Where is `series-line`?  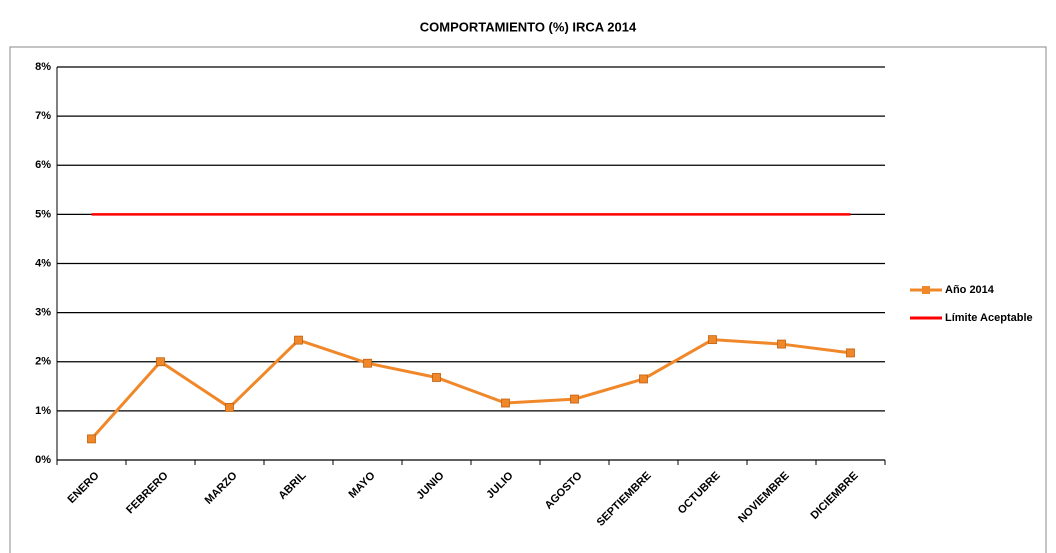
series-line is located at coordinates (470, 389).